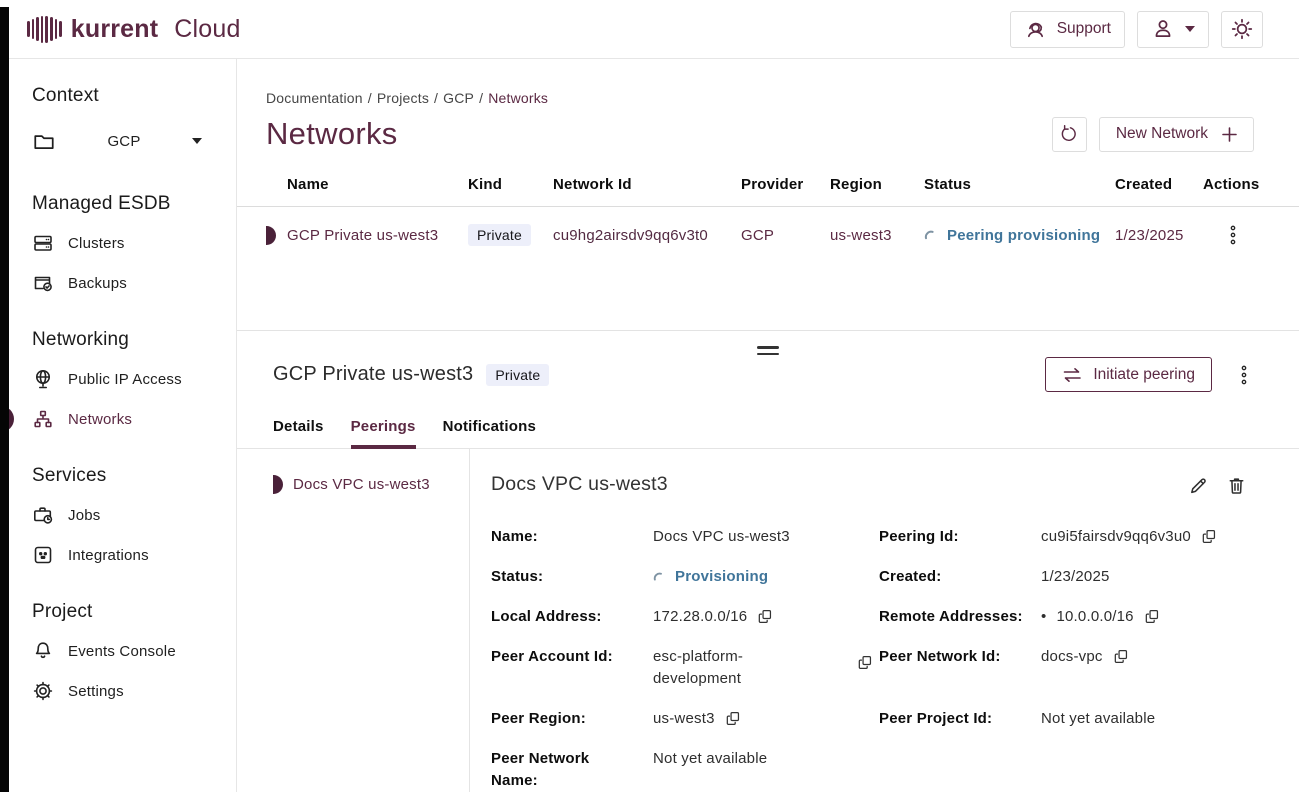 This screenshot has height=792, width=1299. I want to click on detail-tabs: Details Peerings Notifications, so click(768, 430).